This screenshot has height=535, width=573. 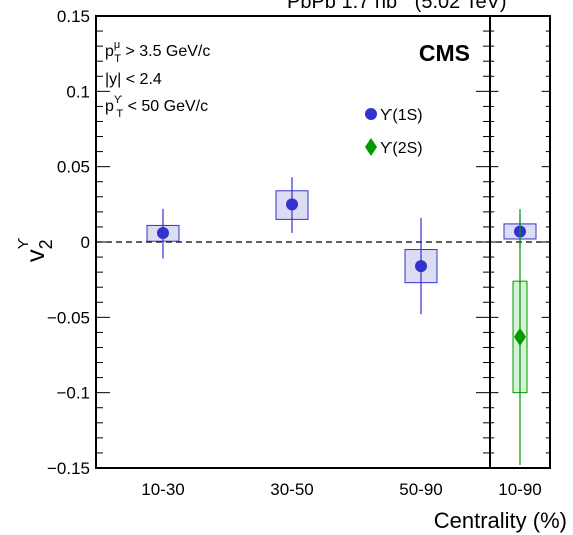 I want to click on legend-label: ϒ(2S), so click(x=401, y=148).